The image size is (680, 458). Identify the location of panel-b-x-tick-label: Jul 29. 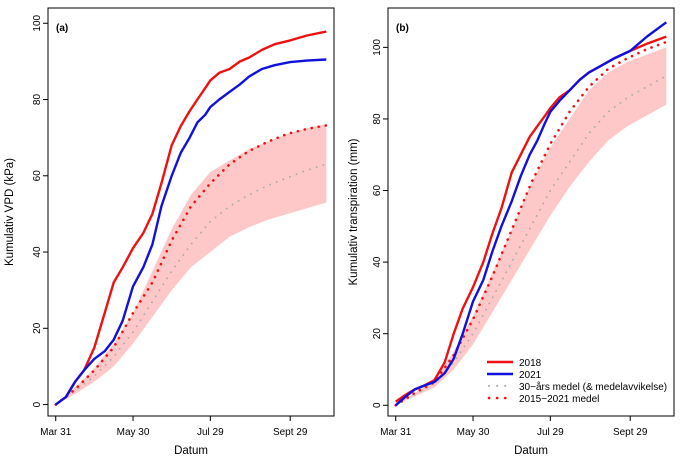
(550, 432).